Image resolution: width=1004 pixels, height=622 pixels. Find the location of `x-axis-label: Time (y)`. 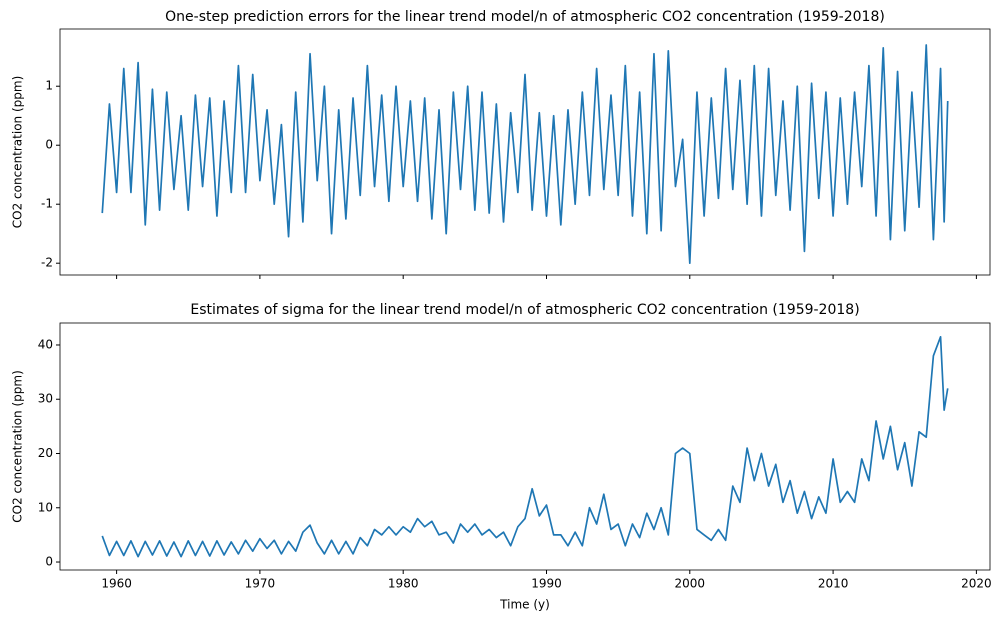

x-axis-label: Time (y) is located at coordinates (524, 605).